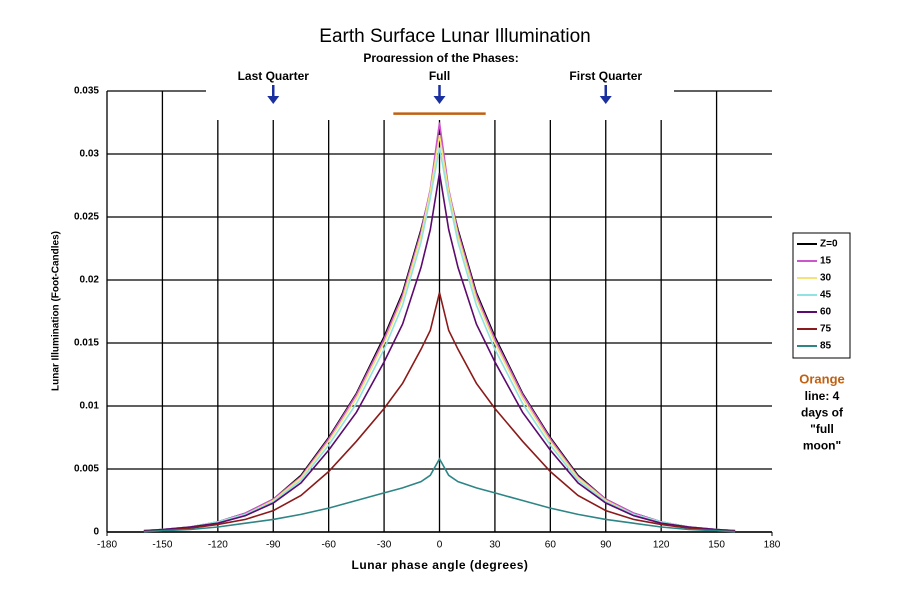  Describe the element at coordinates (826, 261) in the screenshot. I see `legend-label: 15` at that location.